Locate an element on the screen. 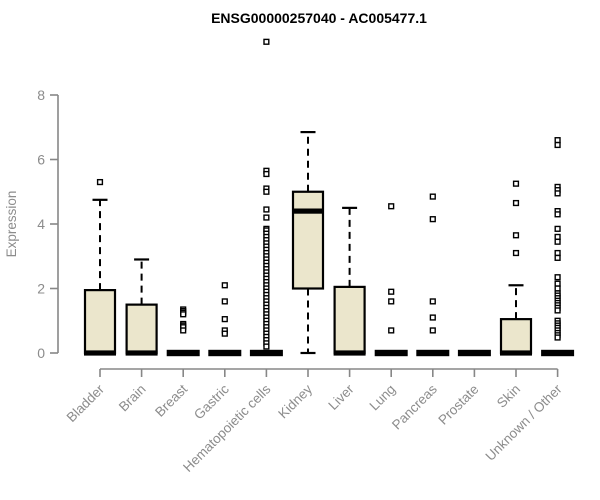  x-category-label: Prostate is located at coordinates (458, 405).